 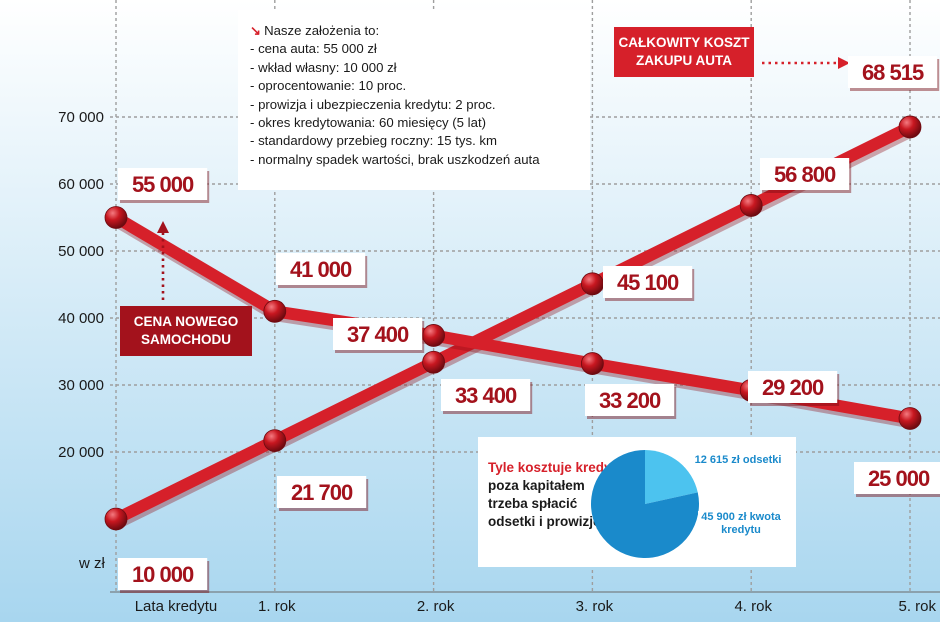 I want to click on data-label-text: 25 000, so click(x=899, y=478).